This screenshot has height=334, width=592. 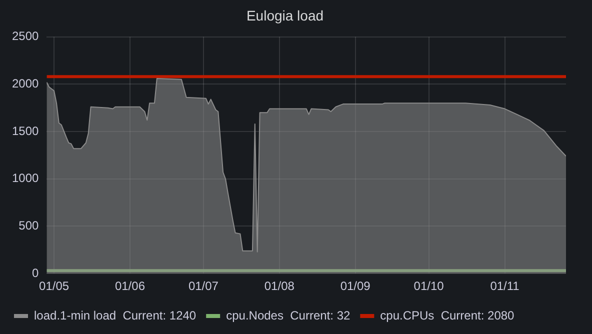 I want to click on x-tick-label: 01/11, so click(x=505, y=286).